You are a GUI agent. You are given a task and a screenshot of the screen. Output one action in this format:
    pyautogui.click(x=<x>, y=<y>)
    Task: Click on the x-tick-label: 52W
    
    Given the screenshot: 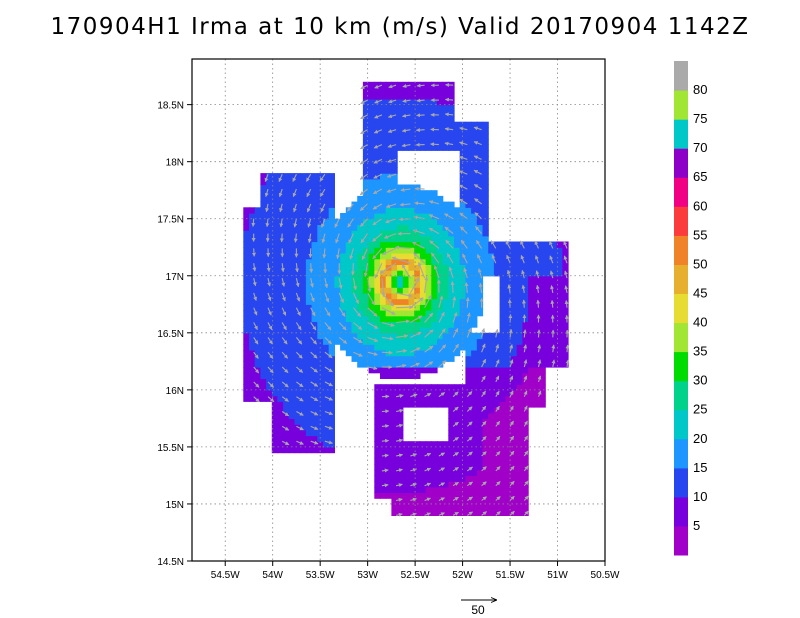 What is the action you would take?
    pyautogui.click(x=462, y=575)
    